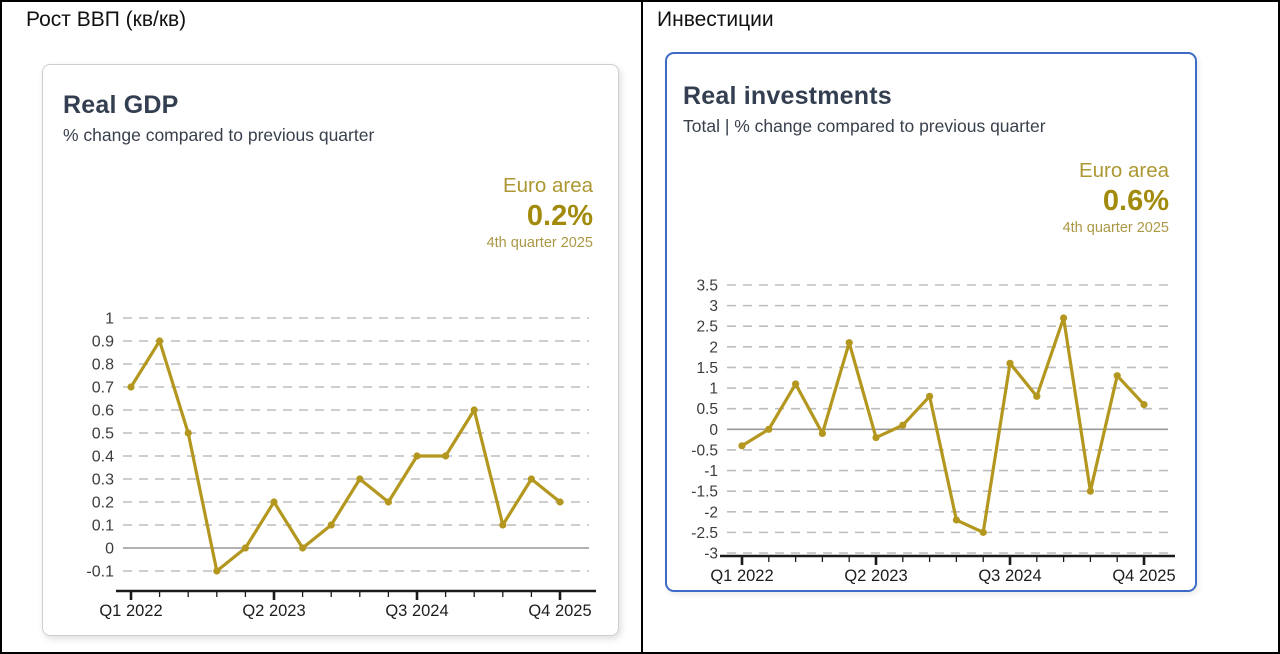 This screenshot has height=654, width=1280. What do you see at coordinates (103, 411) in the screenshot?
I see `svg-text: 0.6` at bounding box center [103, 411].